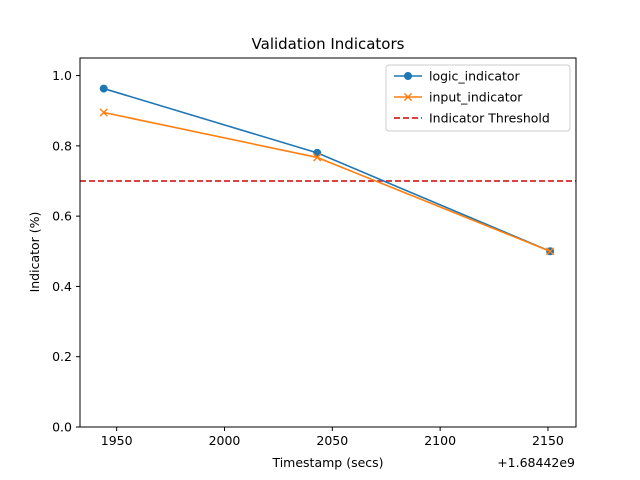 The height and width of the screenshot is (480, 640). I want to click on legend-label: logic_indicator, so click(475, 76).